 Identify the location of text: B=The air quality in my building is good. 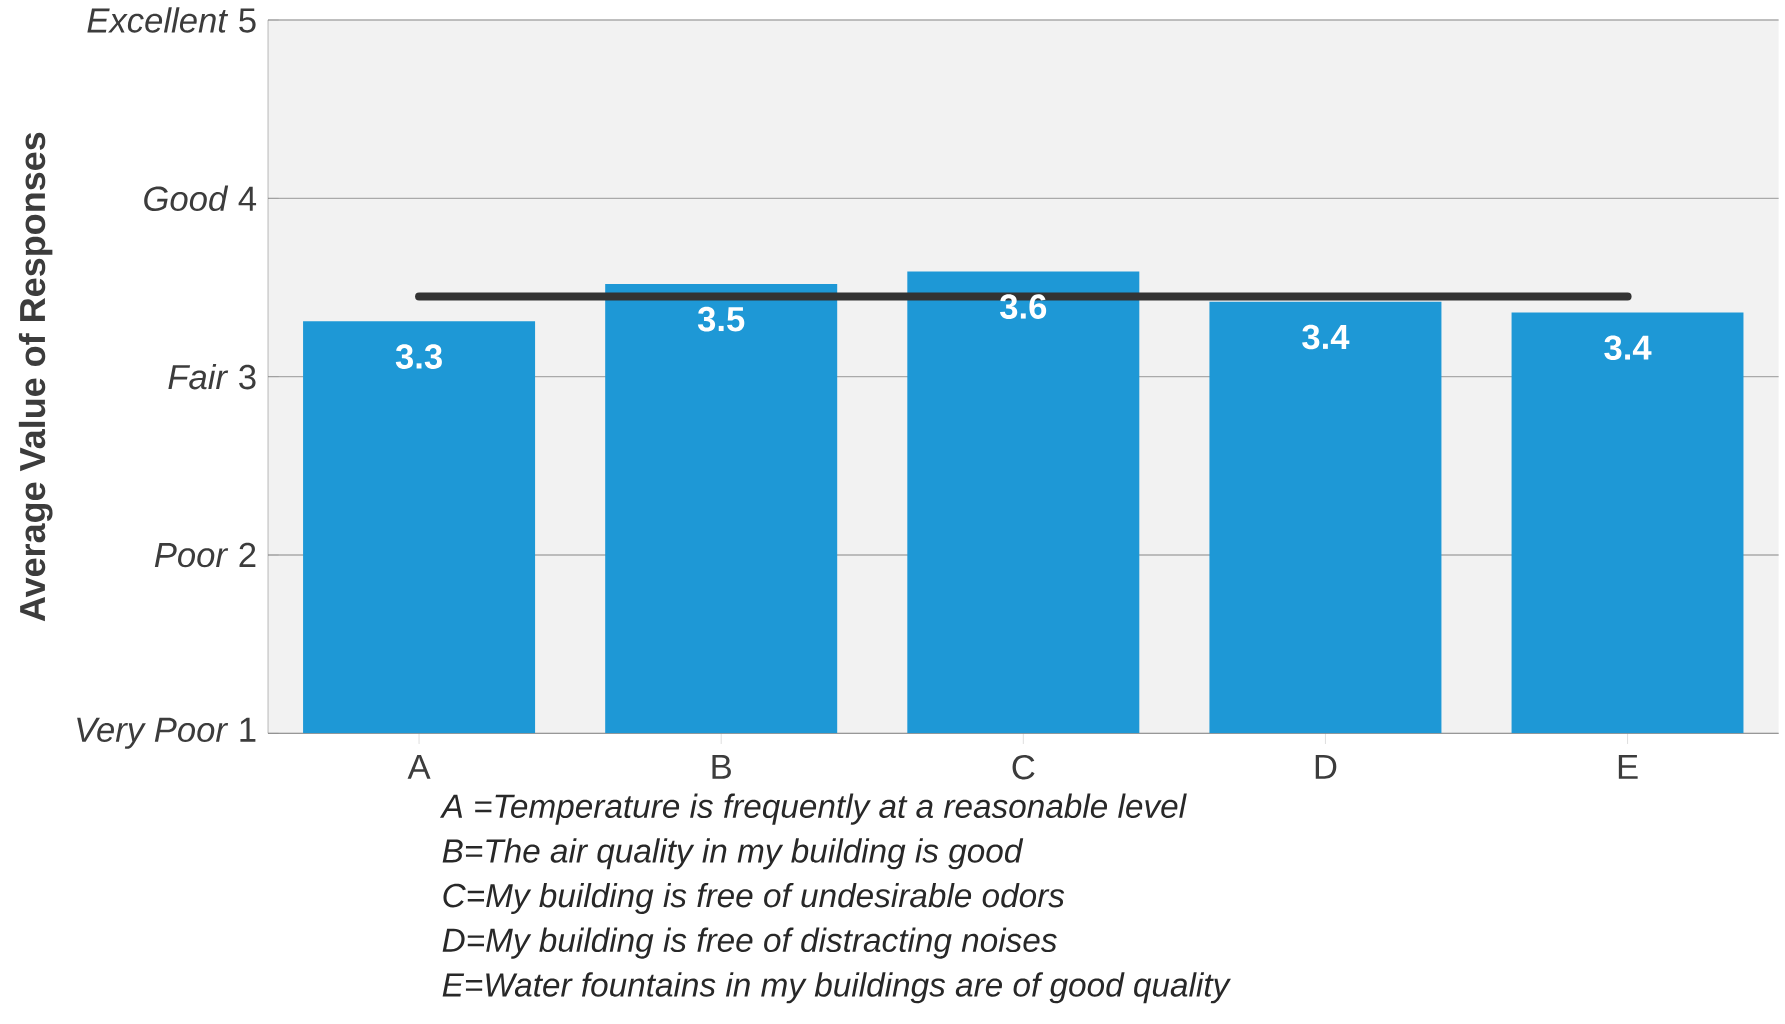
(733, 854).